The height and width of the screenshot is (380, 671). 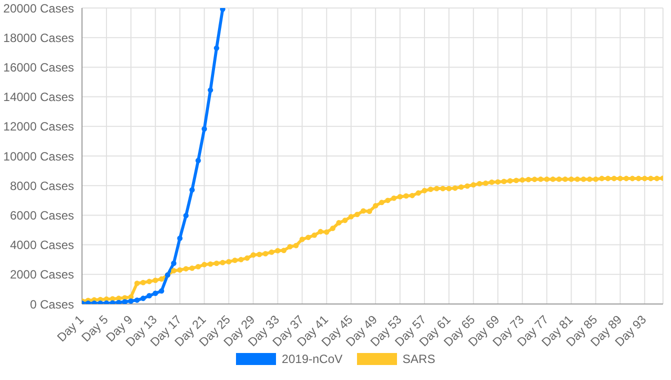 What do you see at coordinates (52, 304) in the screenshot?
I see `y-tick-label: 0 Cases` at bounding box center [52, 304].